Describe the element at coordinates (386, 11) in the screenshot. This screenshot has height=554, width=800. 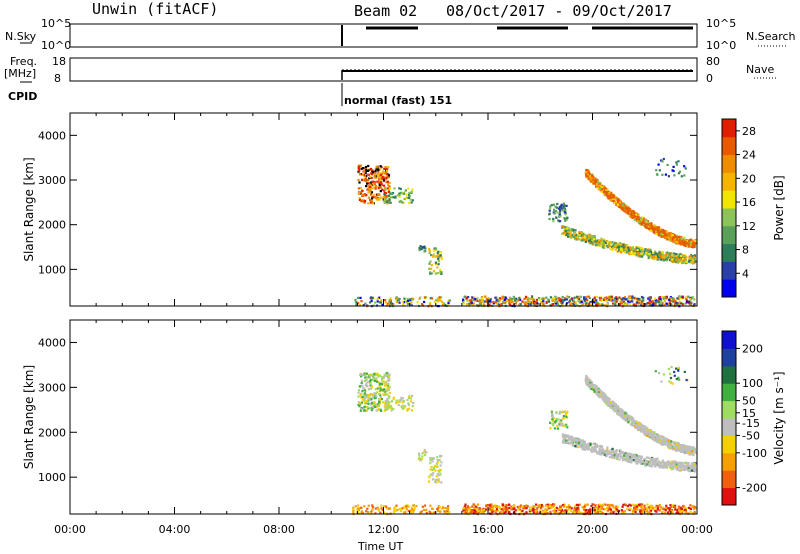
I see `beam-label: Beam 02` at that location.